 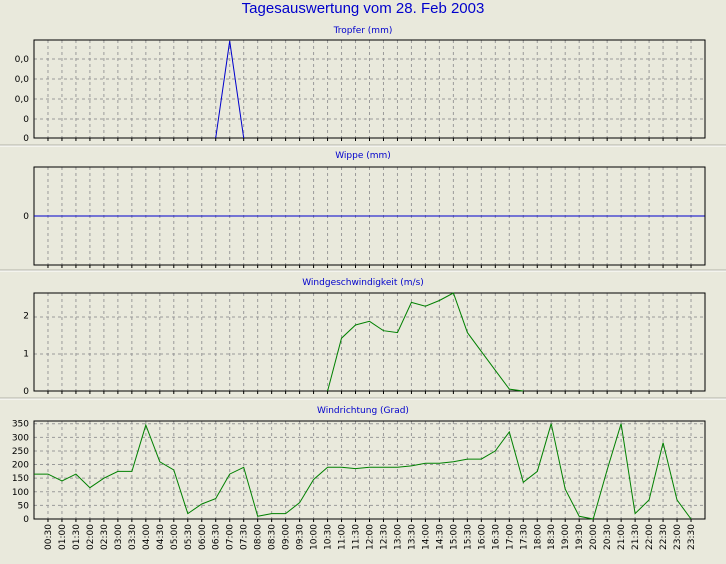 What do you see at coordinates (524, 537) in the screenshot?
I see `x-tick-label: 17:30` at bounding box center [524, 537].